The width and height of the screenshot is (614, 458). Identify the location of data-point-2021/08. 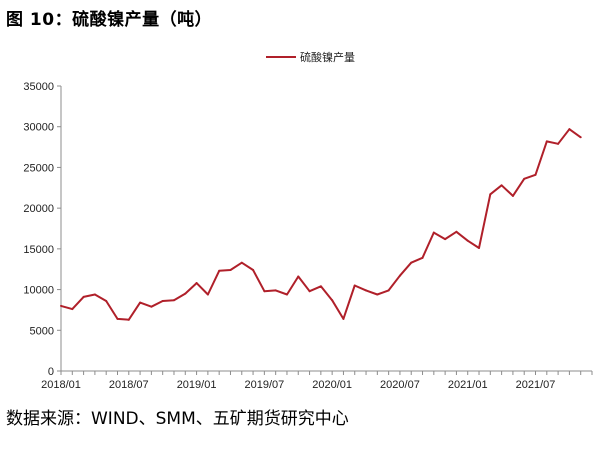
(546, 141).